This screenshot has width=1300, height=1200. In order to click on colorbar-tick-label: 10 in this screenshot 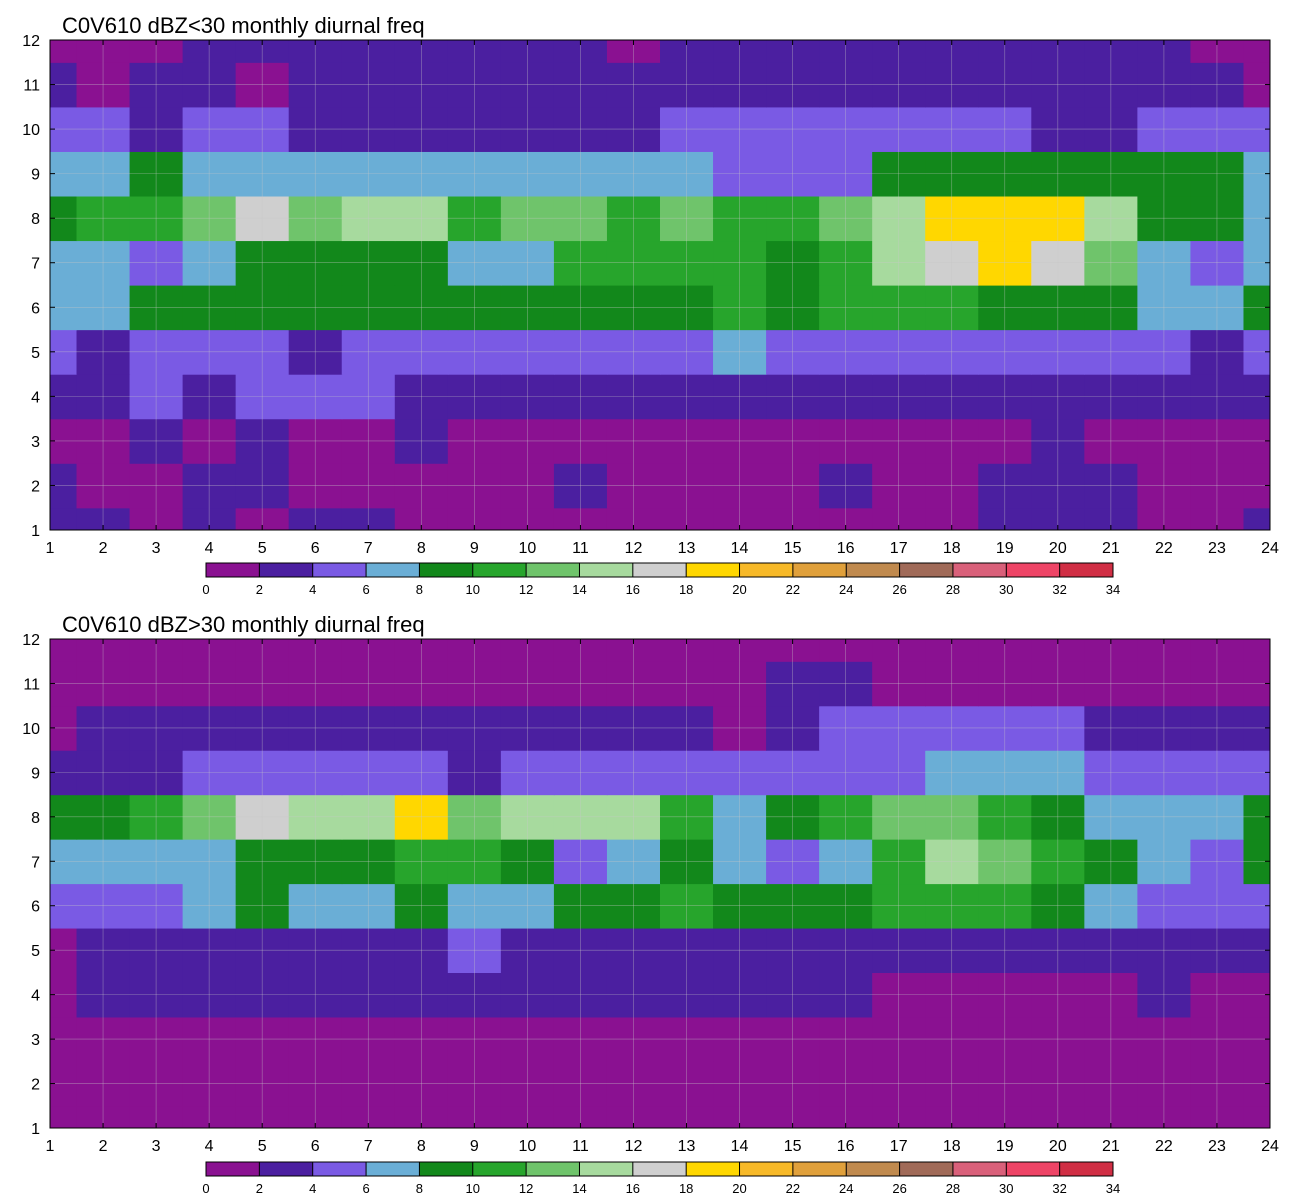, I will do `click(473, 589)`.